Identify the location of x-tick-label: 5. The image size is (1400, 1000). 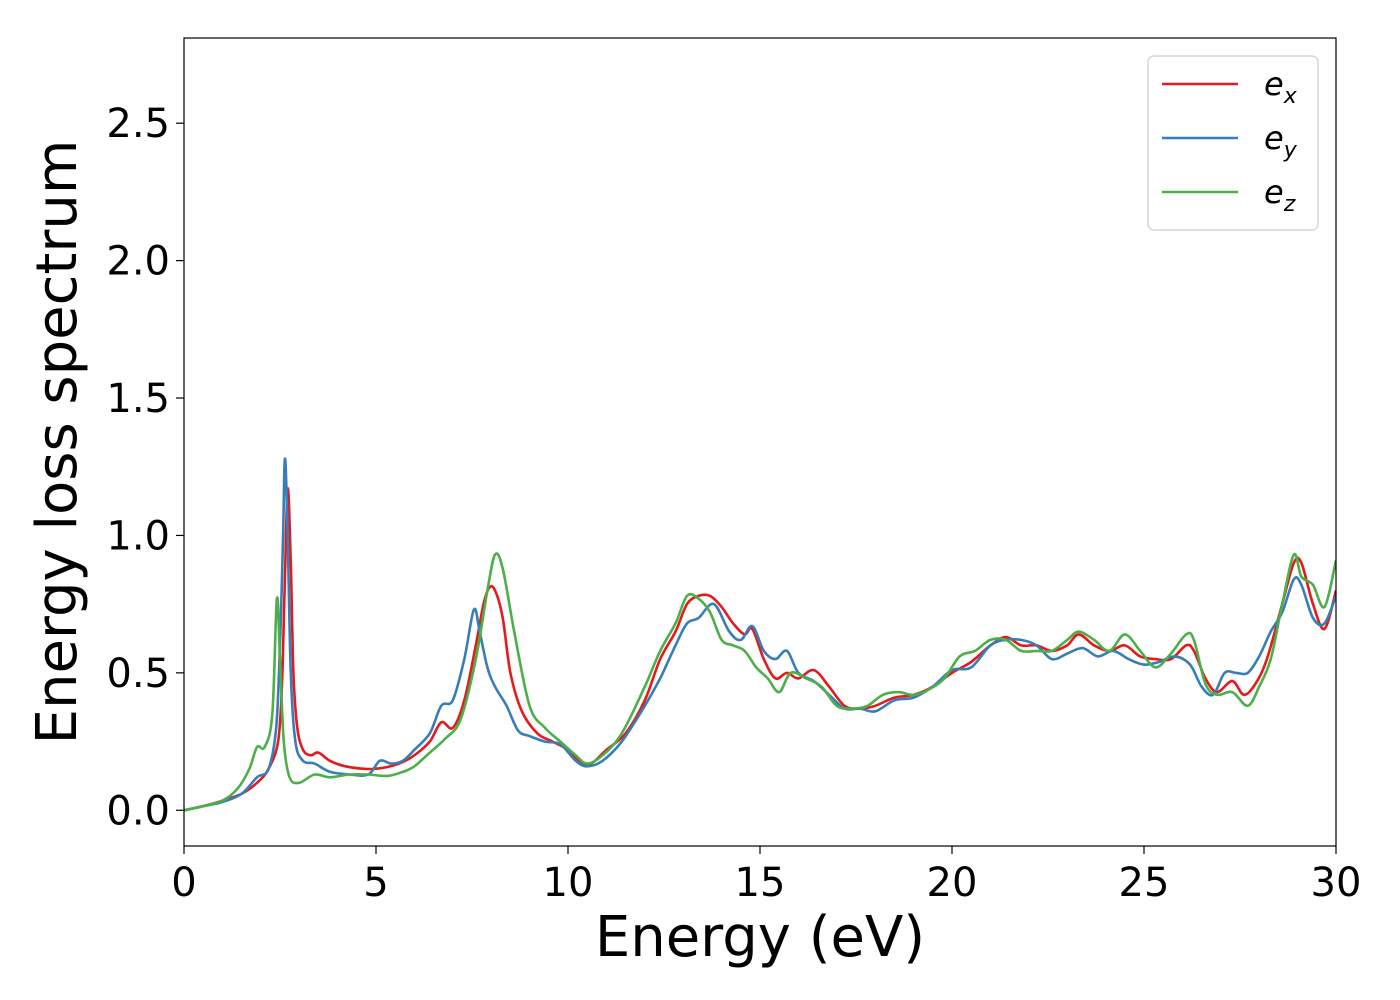
(375, 883).